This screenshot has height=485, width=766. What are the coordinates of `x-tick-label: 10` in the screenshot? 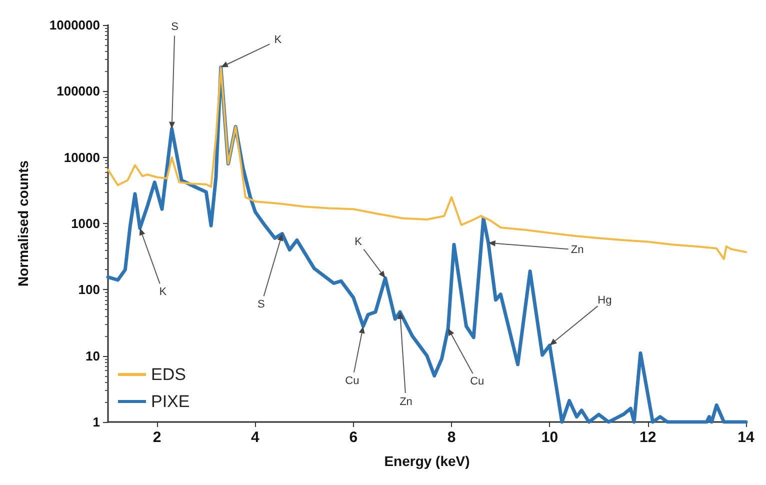 It's located at (549, 437).